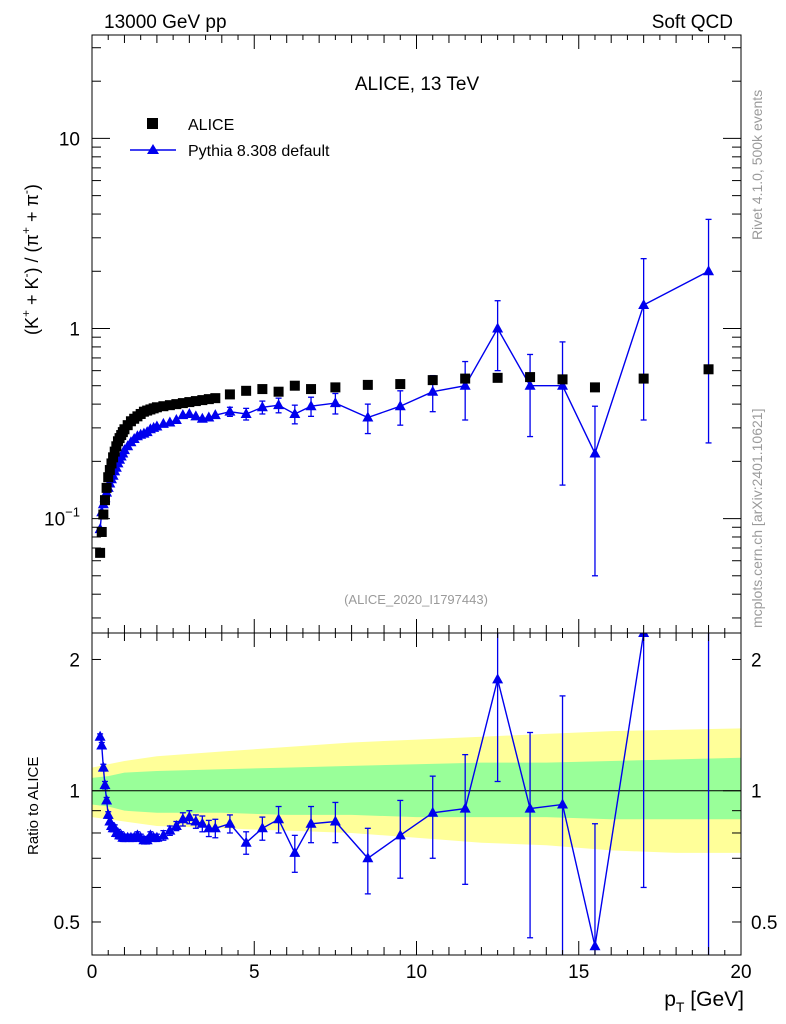 This screenshot has height=1024, width=786. What do you see at coordinates (416, 788) in the screenshot?
I see `ratio-band-inner` at bounding box center [416, 788].